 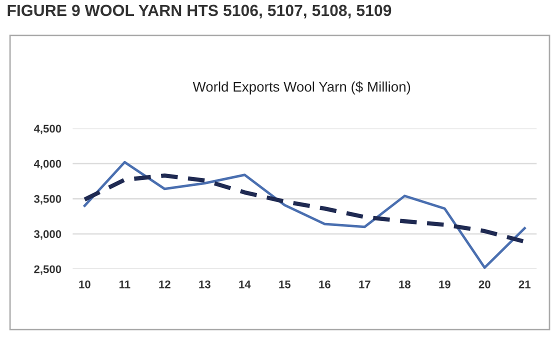 I want to click on x-tick-label: 18, so click(x=404, y=284).